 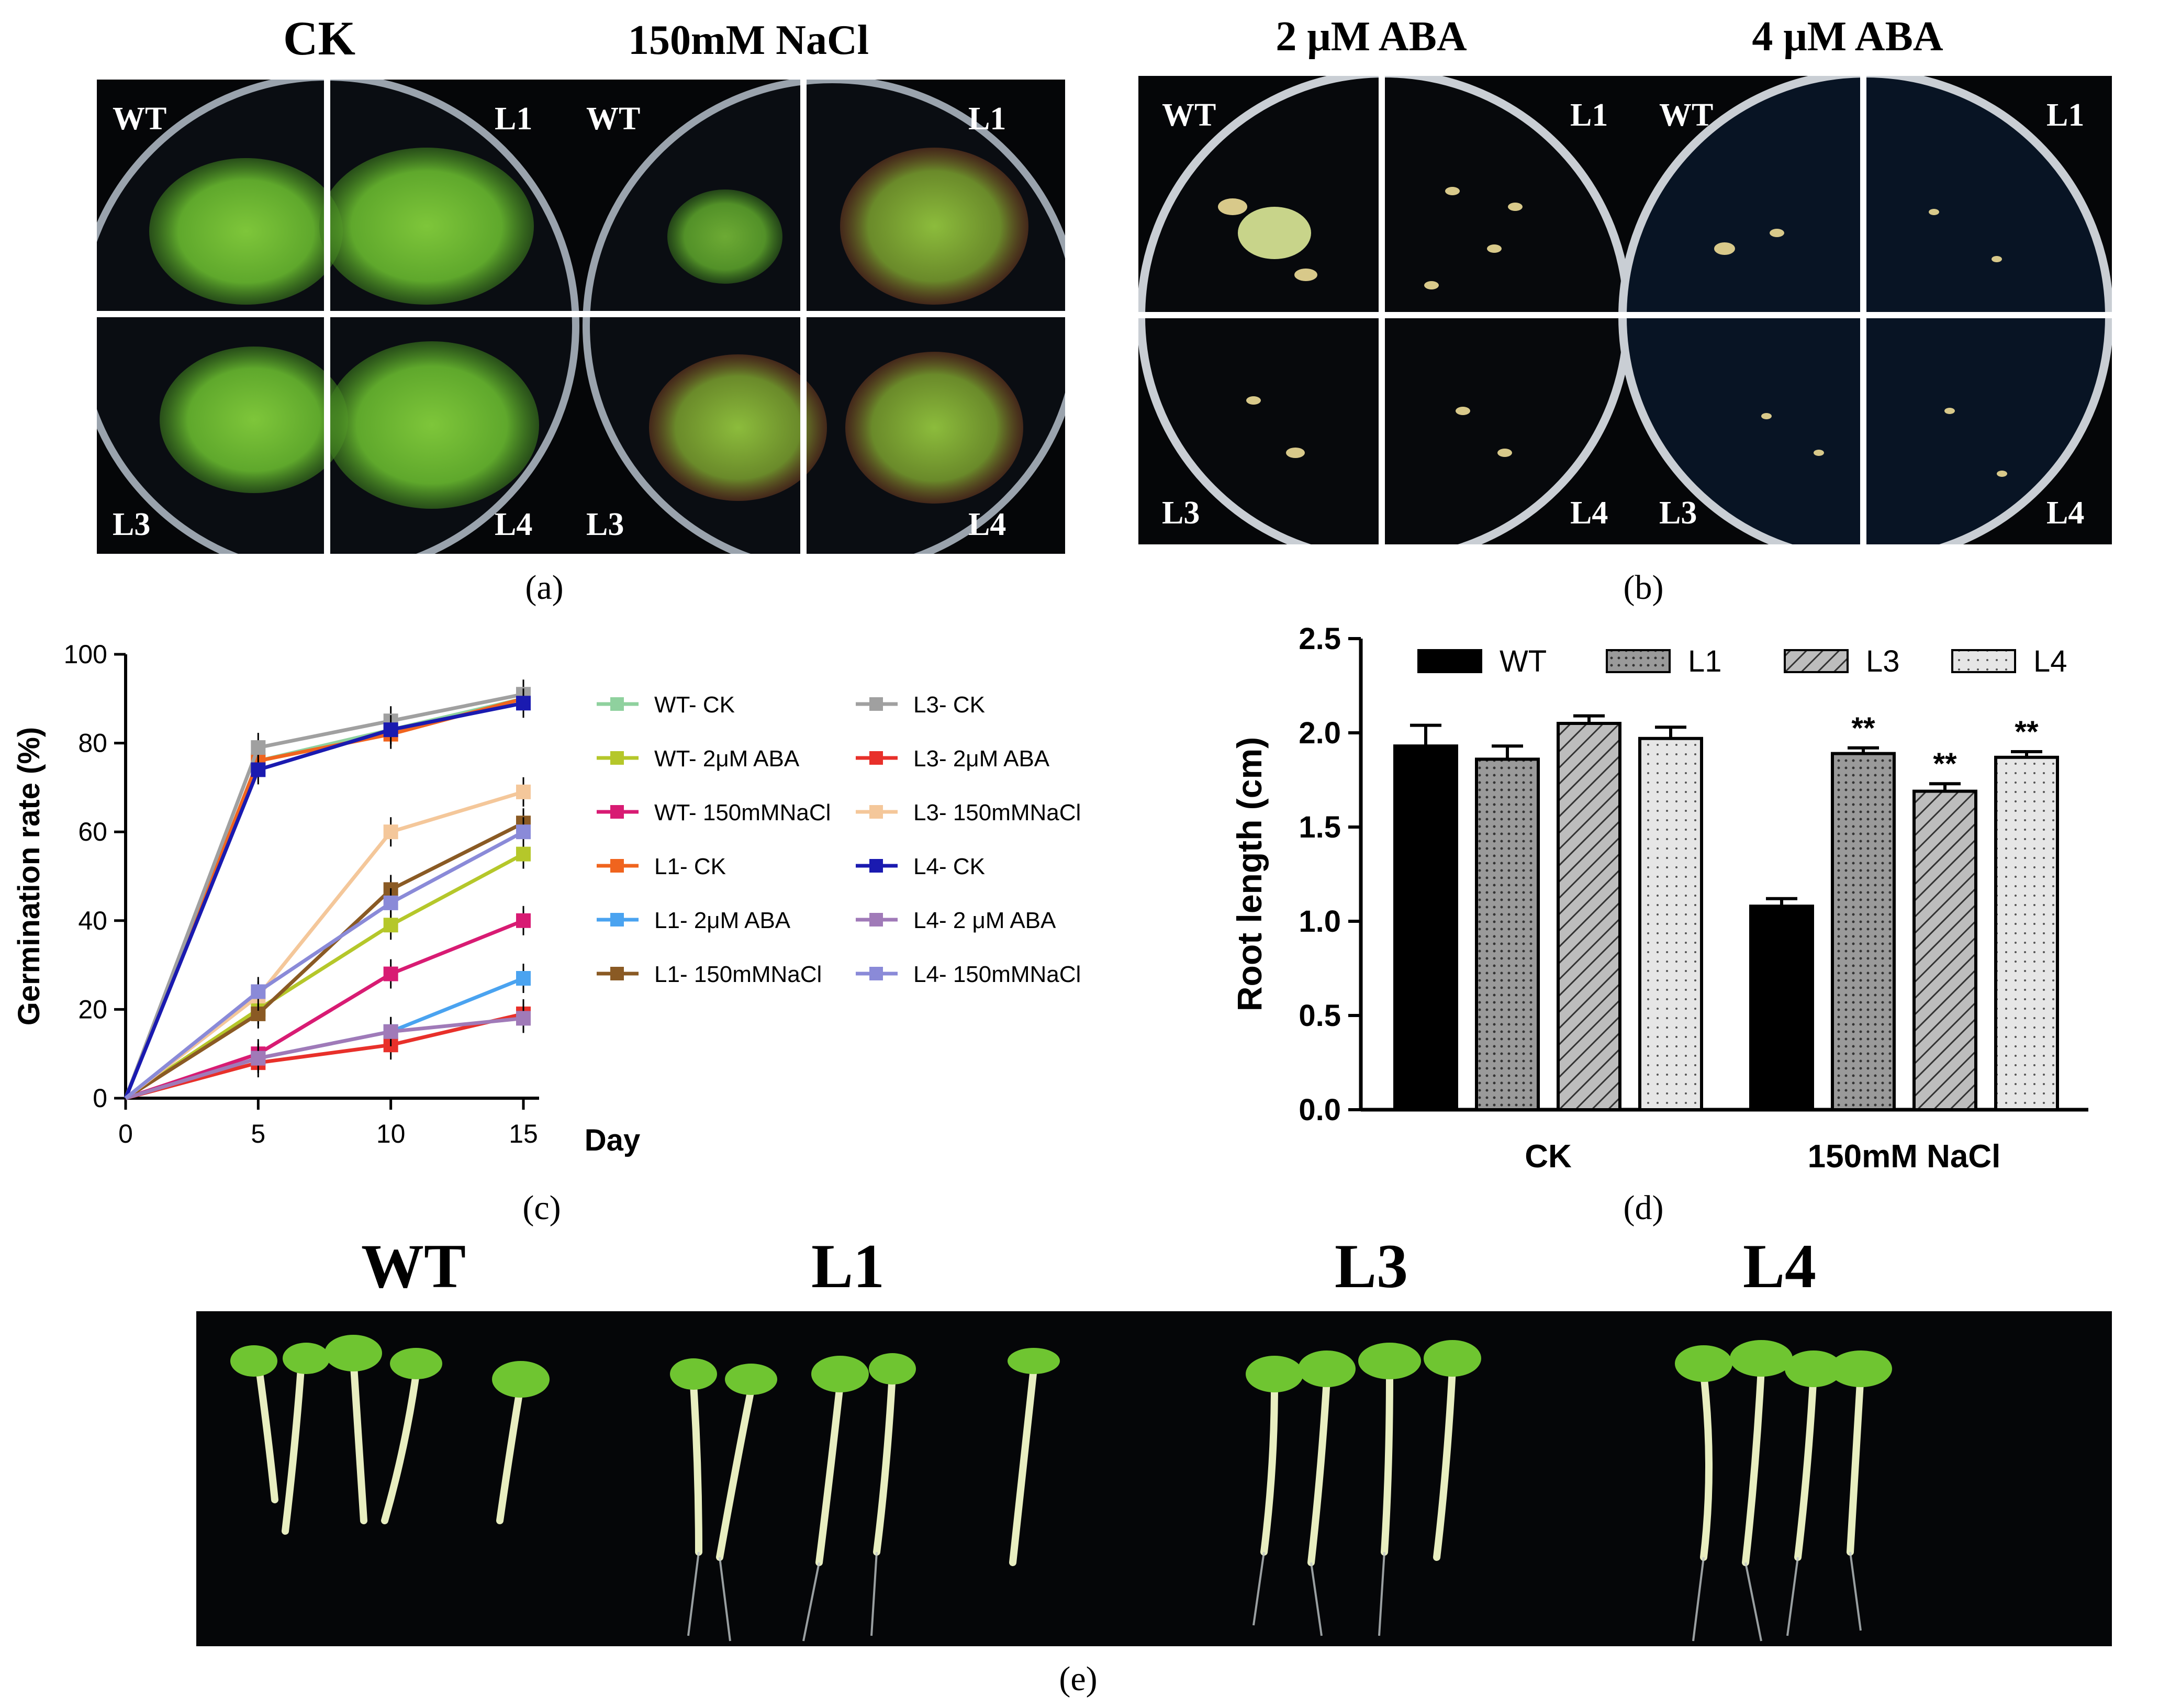 What do you see at coordinates (523, 1133) in the screenshot?
I see `panel-c-x-tick-label: 15` at bounding box center [523, 1133].